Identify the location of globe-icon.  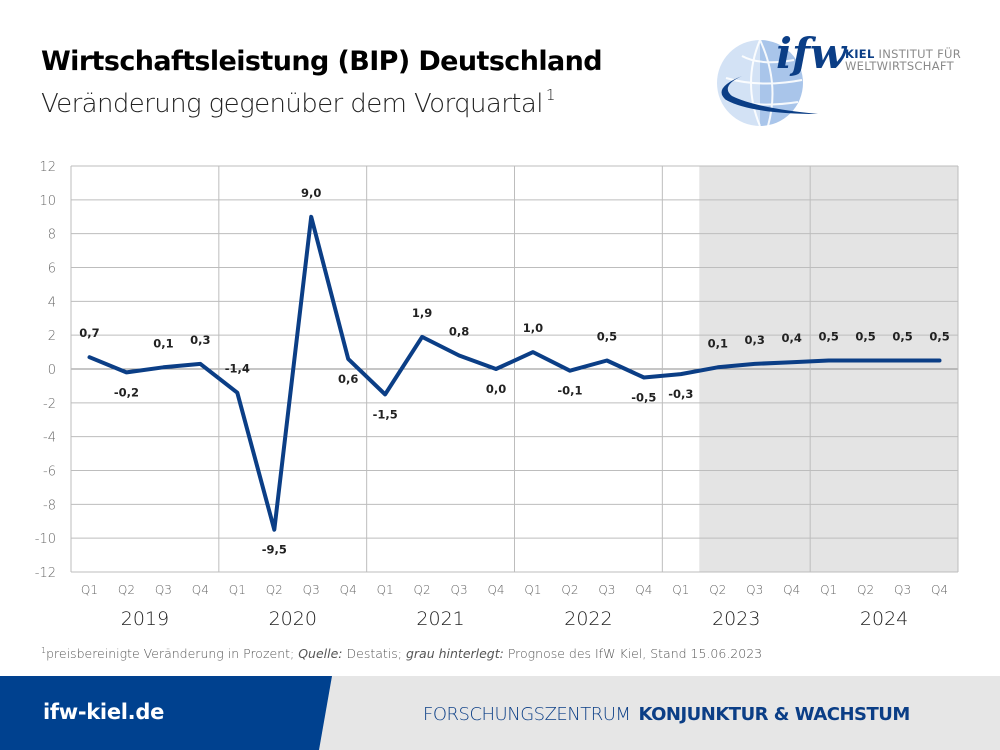
(767, 83).